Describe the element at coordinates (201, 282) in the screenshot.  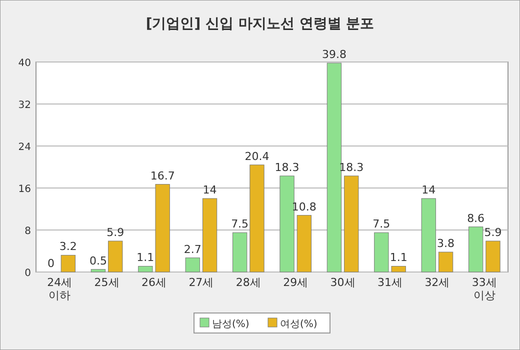
I see `x-tick-label: 27세` at that location.